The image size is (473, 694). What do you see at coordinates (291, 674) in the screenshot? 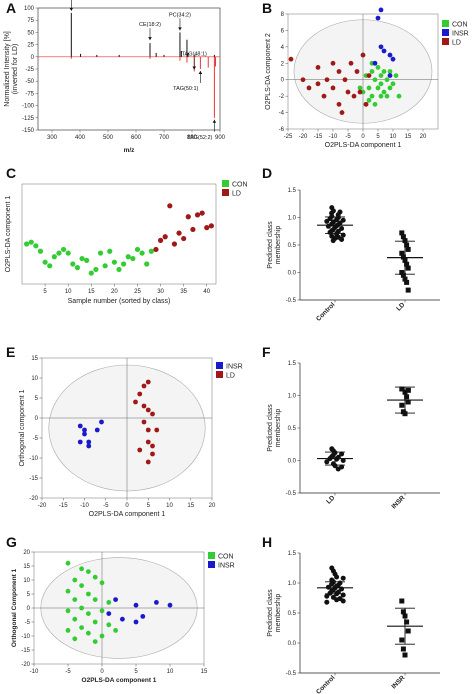
I see `y-tick-label-h: -0.5` at bounding box center [291, 674].